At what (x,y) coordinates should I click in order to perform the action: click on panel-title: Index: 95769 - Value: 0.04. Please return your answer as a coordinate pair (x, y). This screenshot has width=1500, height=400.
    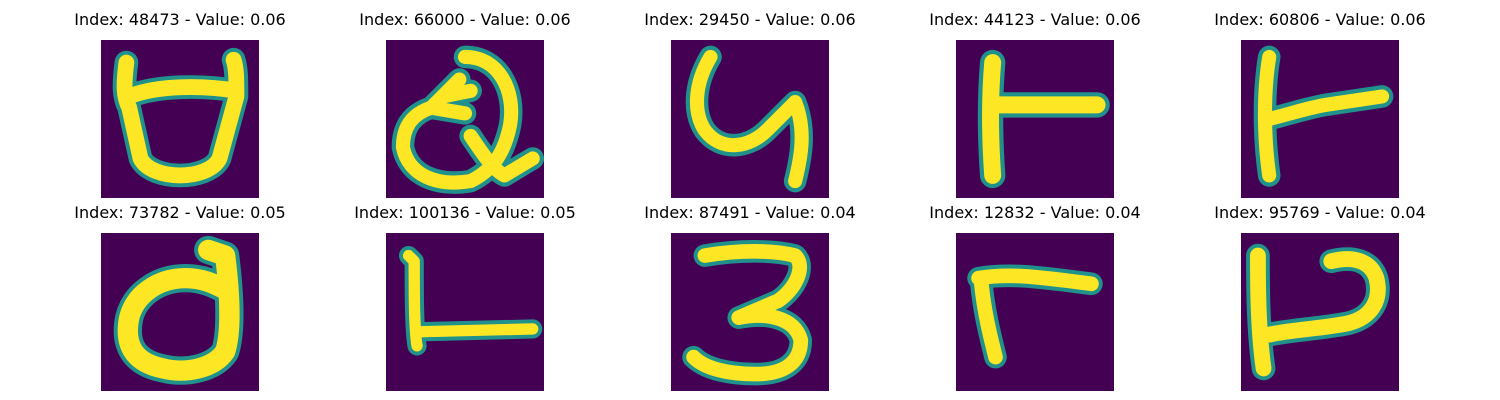
    Looking at the image, I should click on (1320, 212).